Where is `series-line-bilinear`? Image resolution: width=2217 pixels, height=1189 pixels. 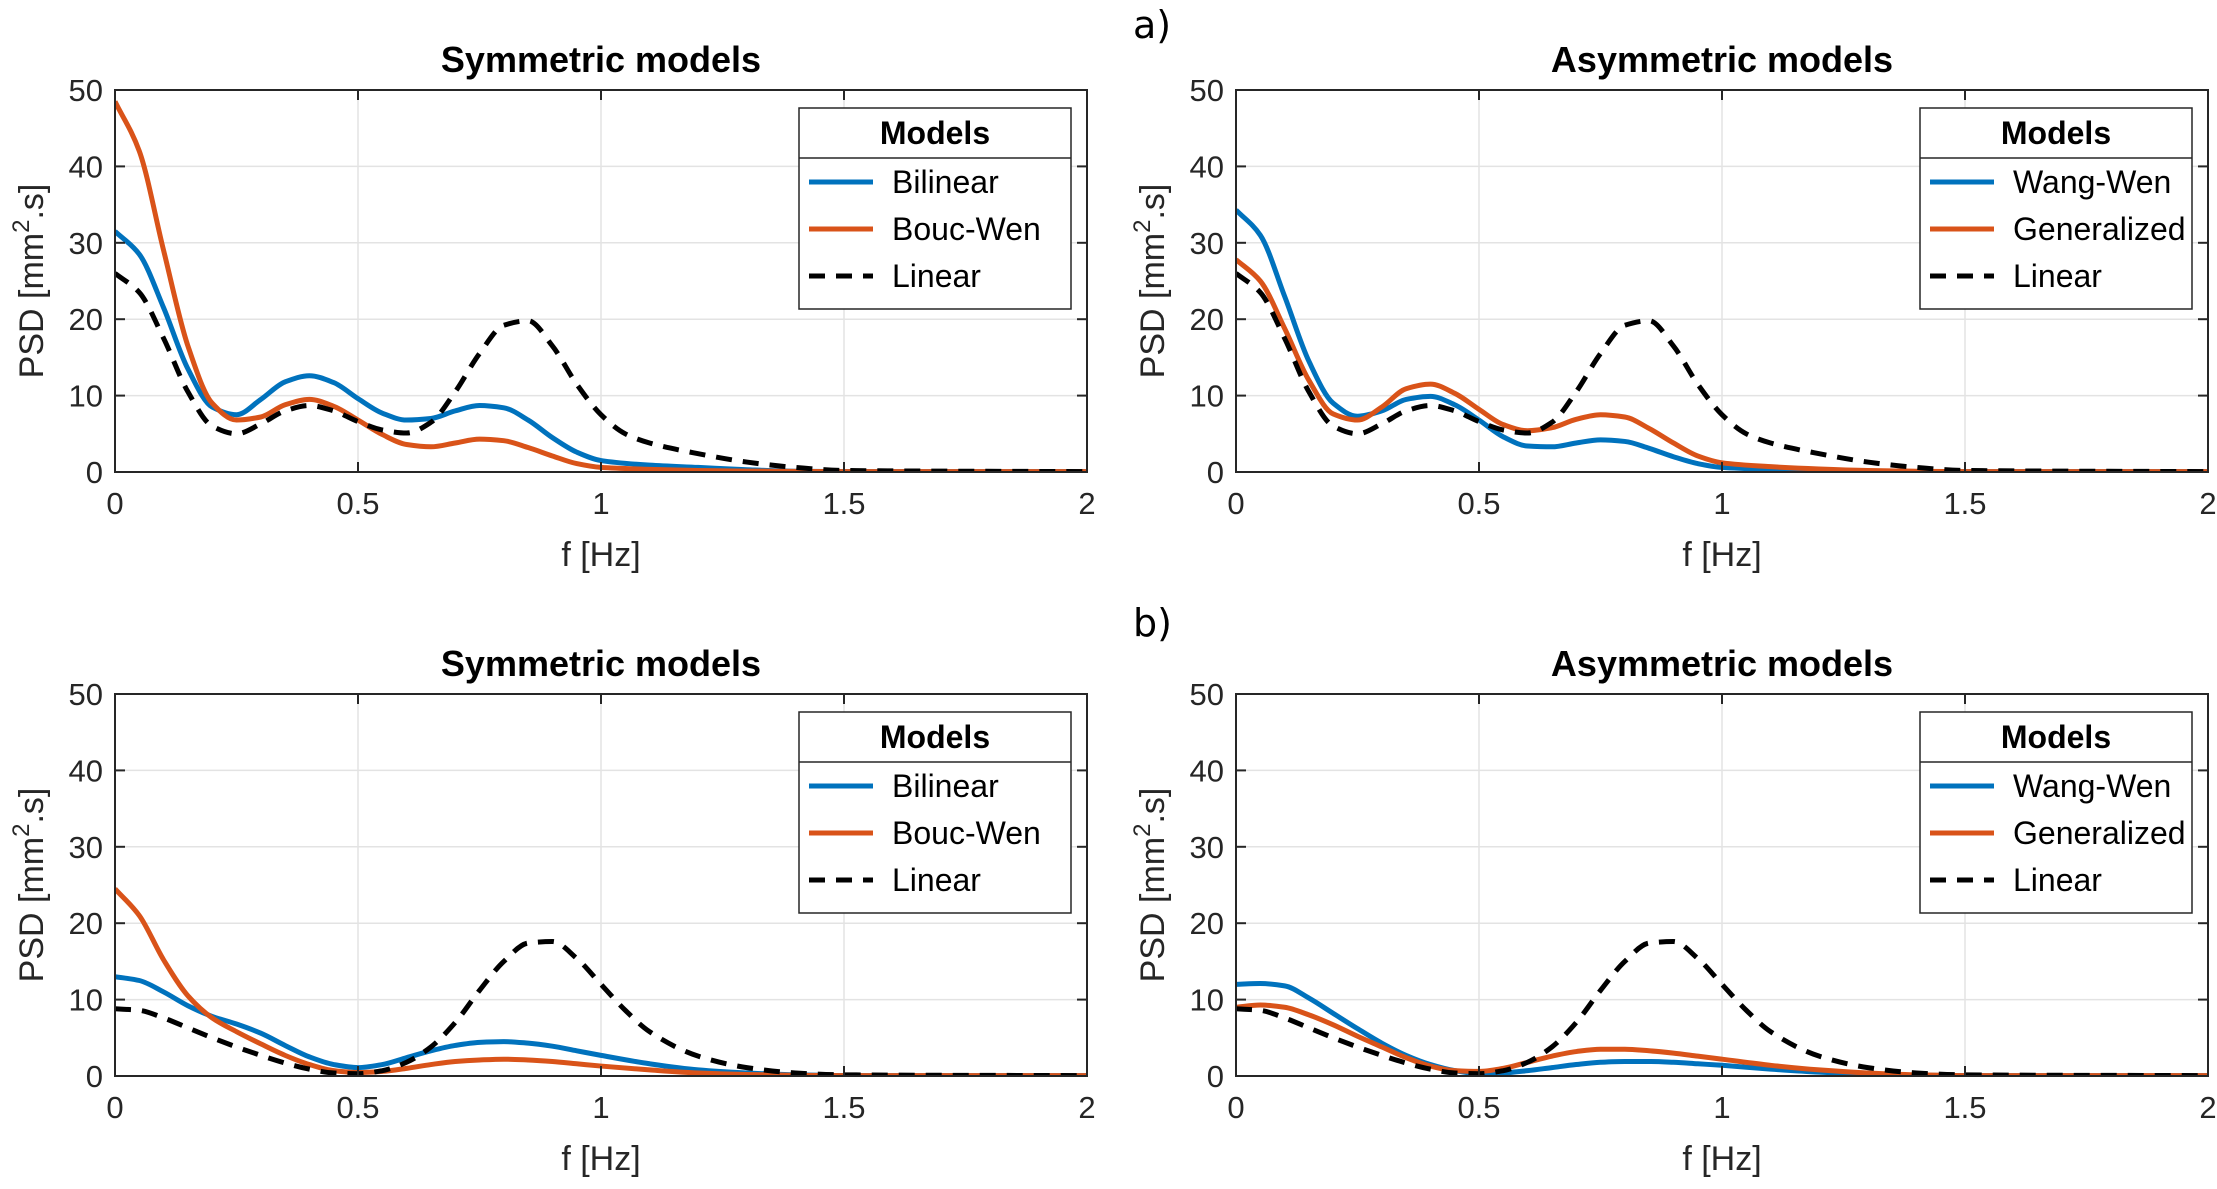 series-line-bilinear is located at coordinates (601, 1025).